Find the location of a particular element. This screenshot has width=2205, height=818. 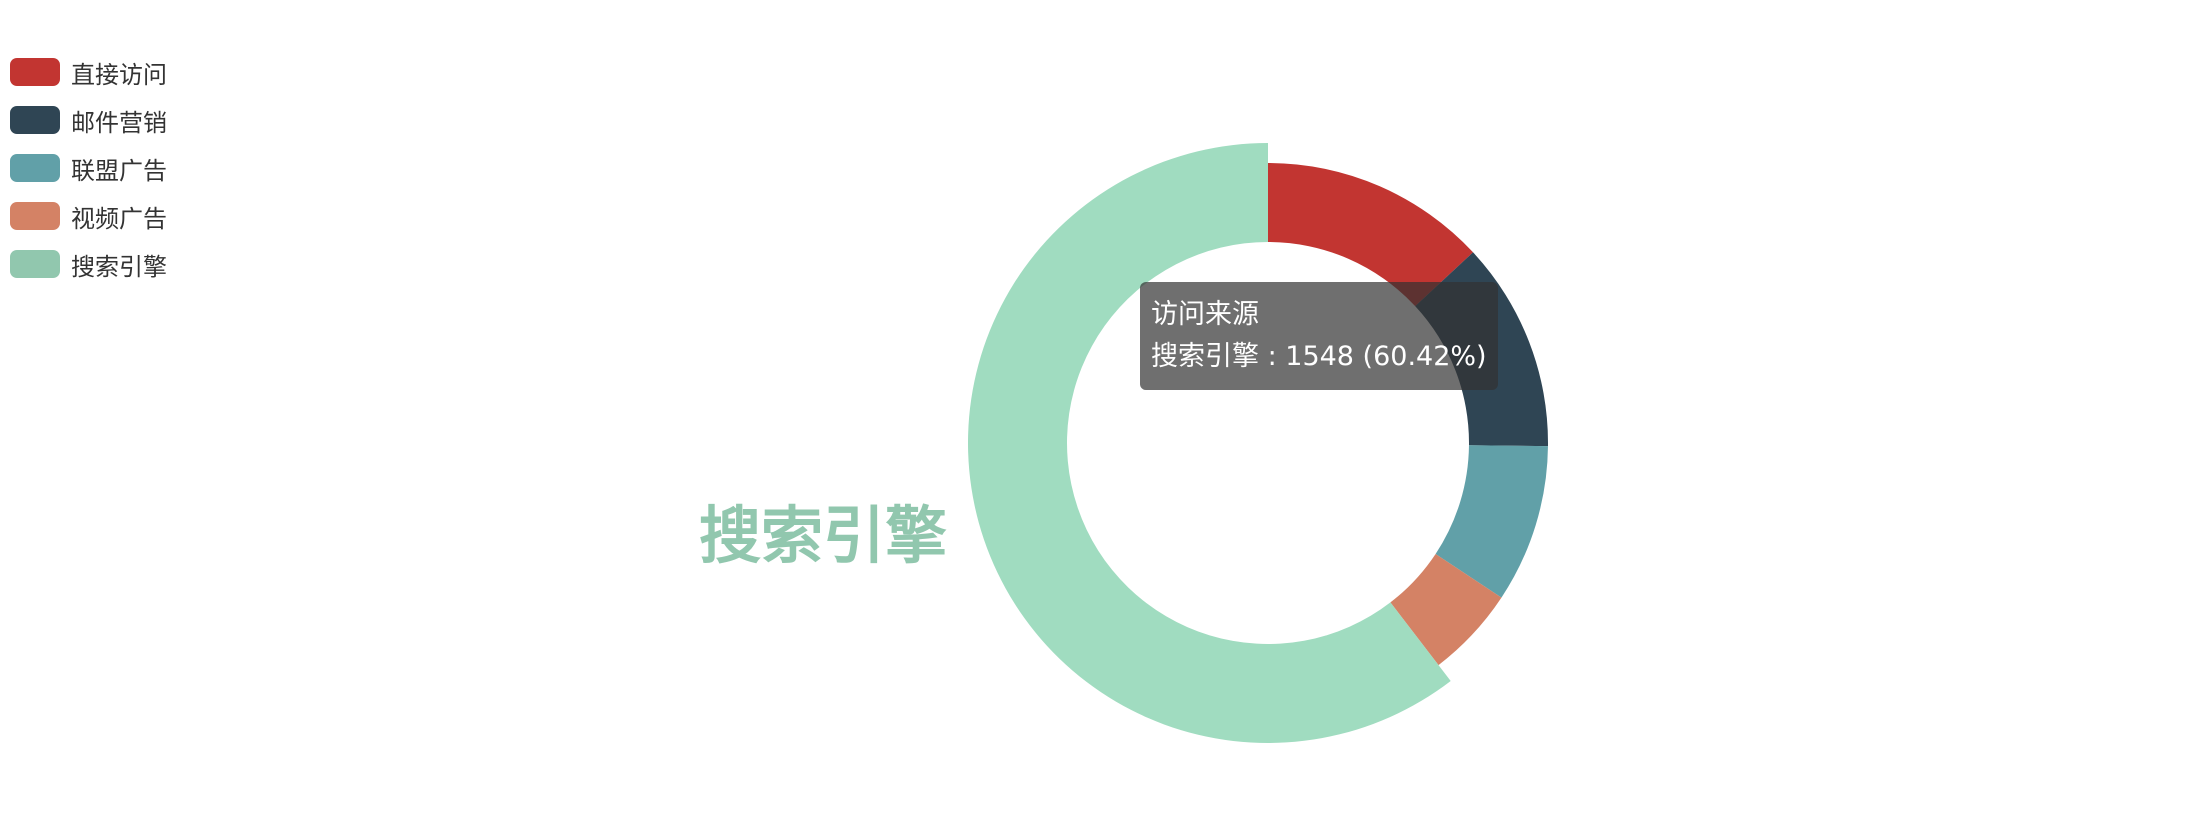

legend-item-email: 邮件营销 is located at coordinates (88, 120).